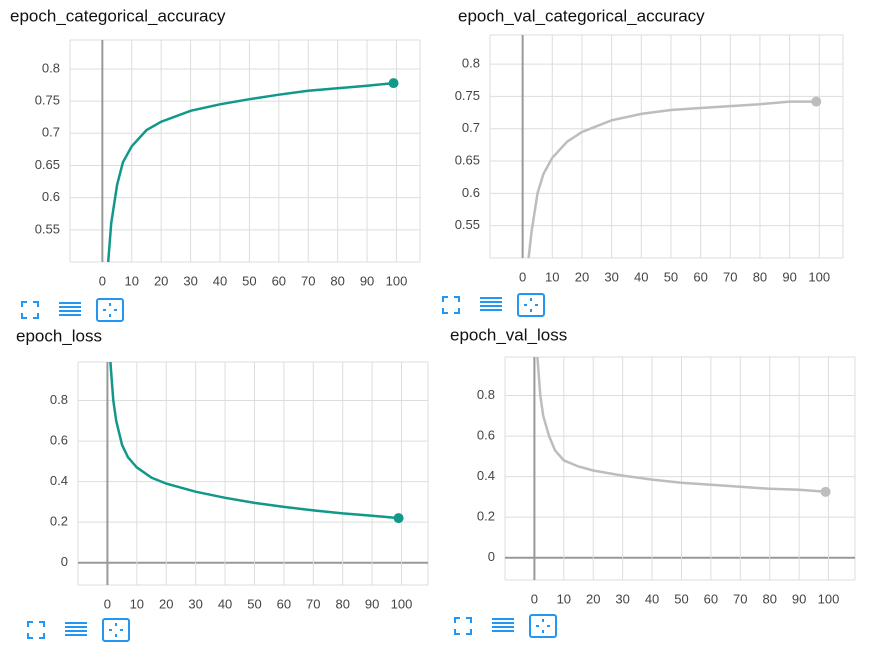  Describe the element at coordinates (508, 334) in the screenshot. I see `chart-title: epoch_val_loss` at that location.